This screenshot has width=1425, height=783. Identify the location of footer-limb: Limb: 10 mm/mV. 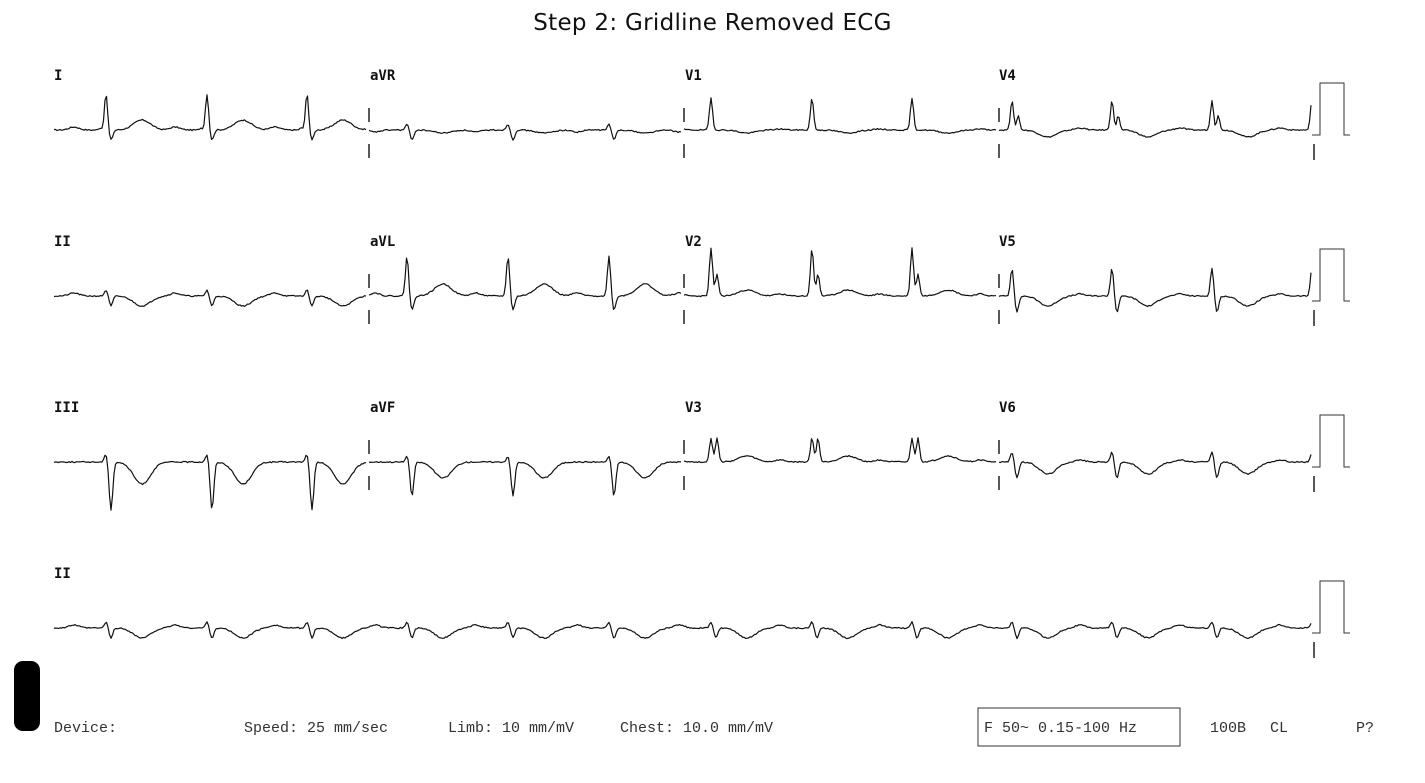
(511, 728).